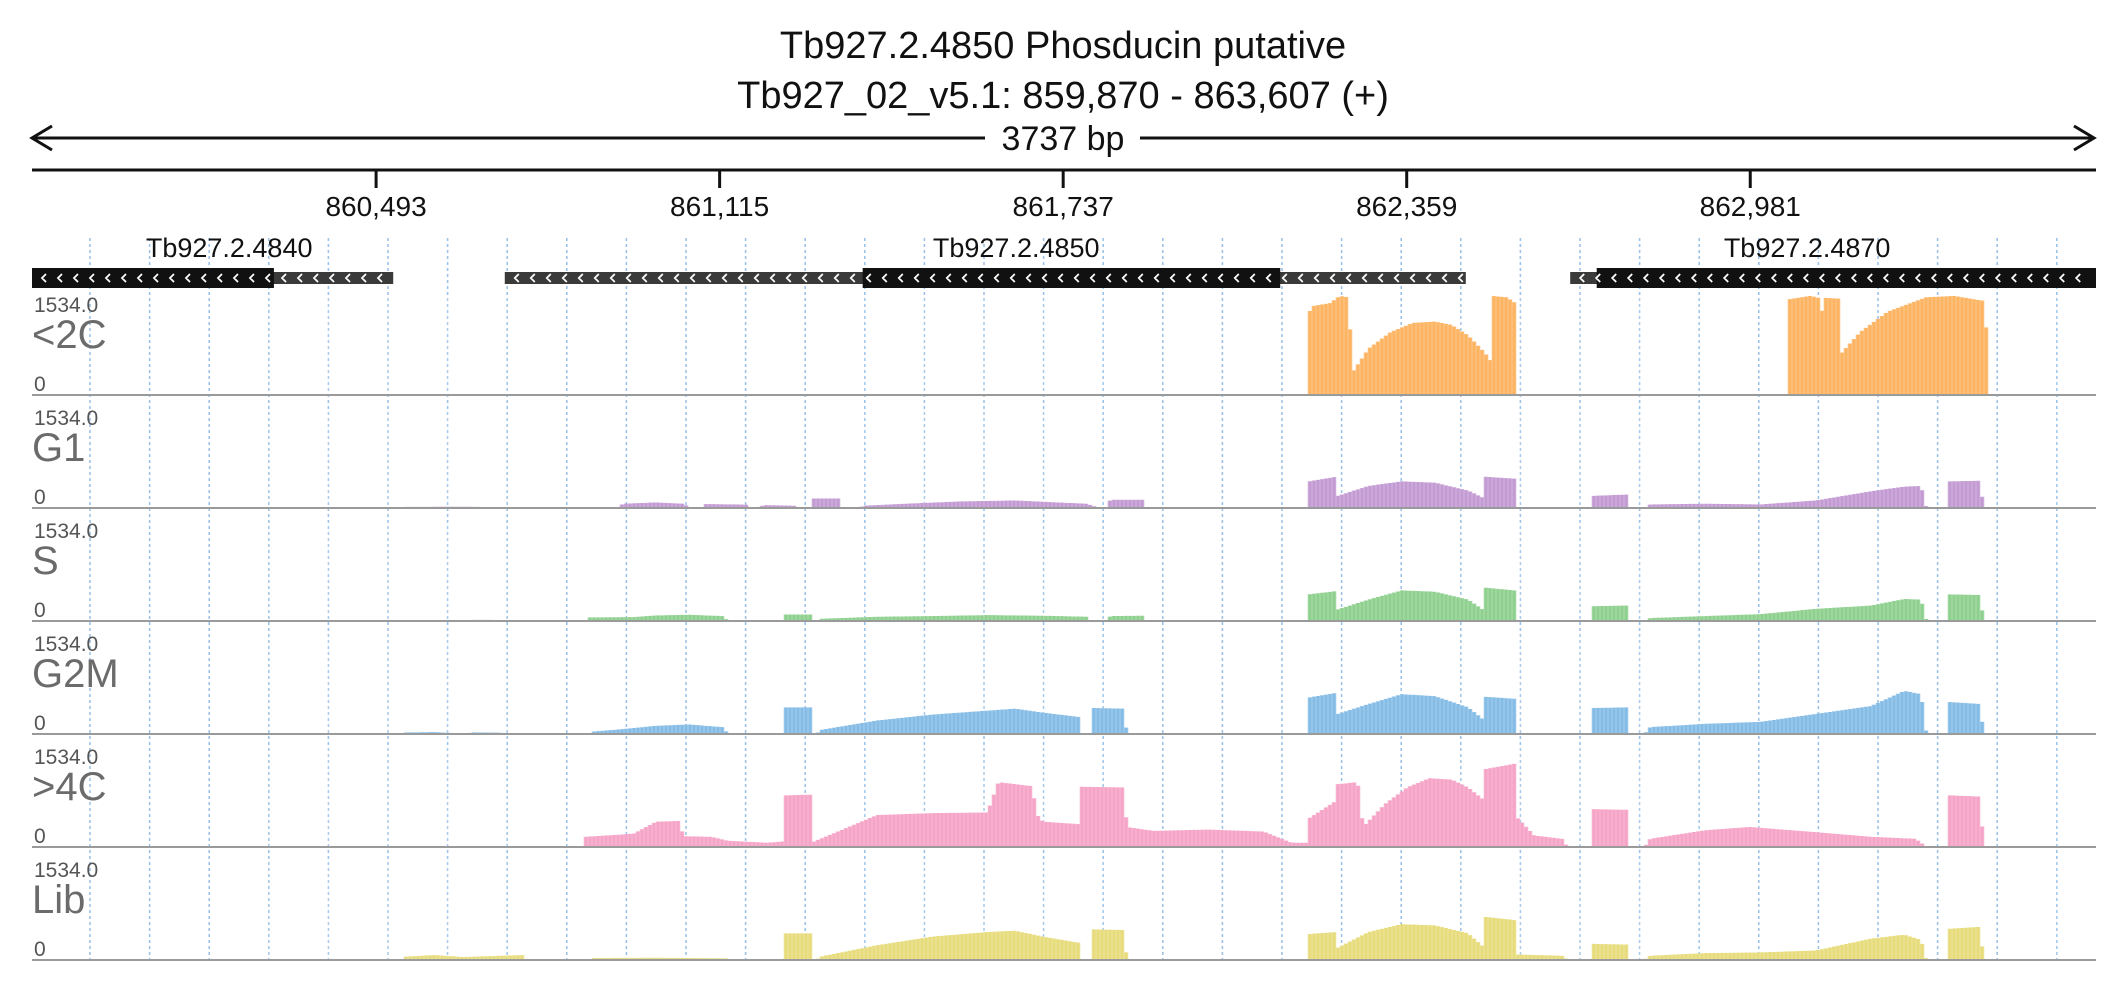 Image resolution: width=2126 pixels, height=1000 pixels. What do you see at coordinates (1063, 206) in the screenshot?
I see `axis-tick-label: 861,737` at bounding box center [1063, 206].